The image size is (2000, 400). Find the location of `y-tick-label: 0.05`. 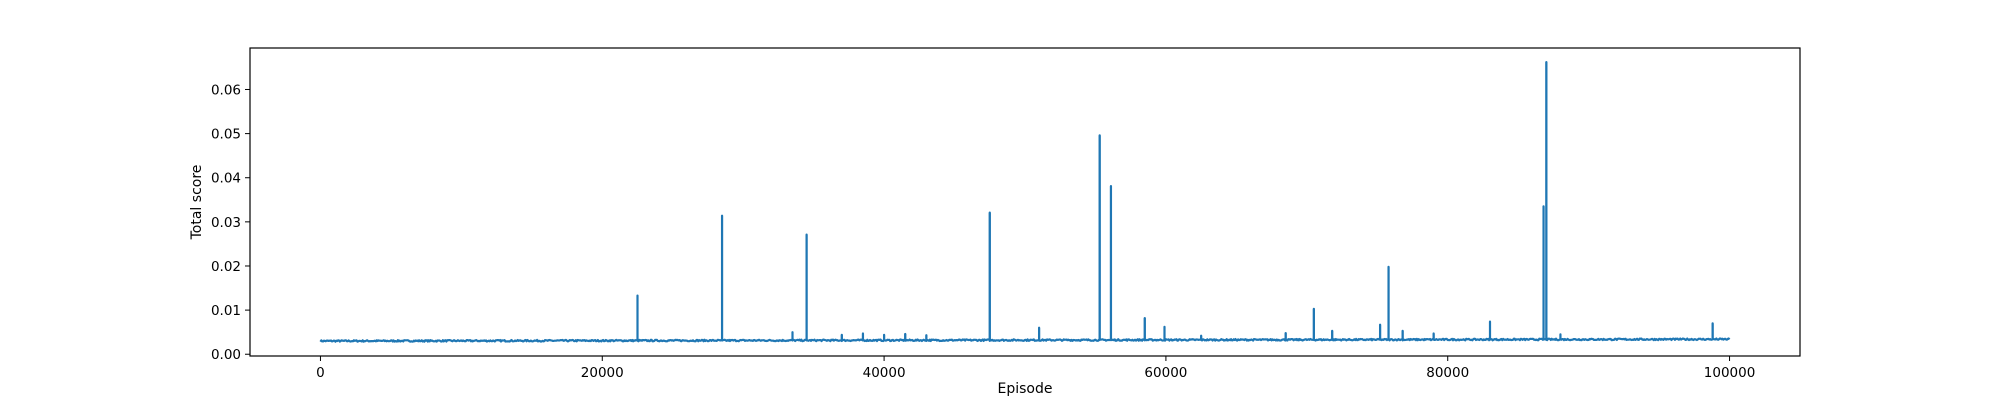

y-tick-label: 0.05 is located at coordinates (226, 135).